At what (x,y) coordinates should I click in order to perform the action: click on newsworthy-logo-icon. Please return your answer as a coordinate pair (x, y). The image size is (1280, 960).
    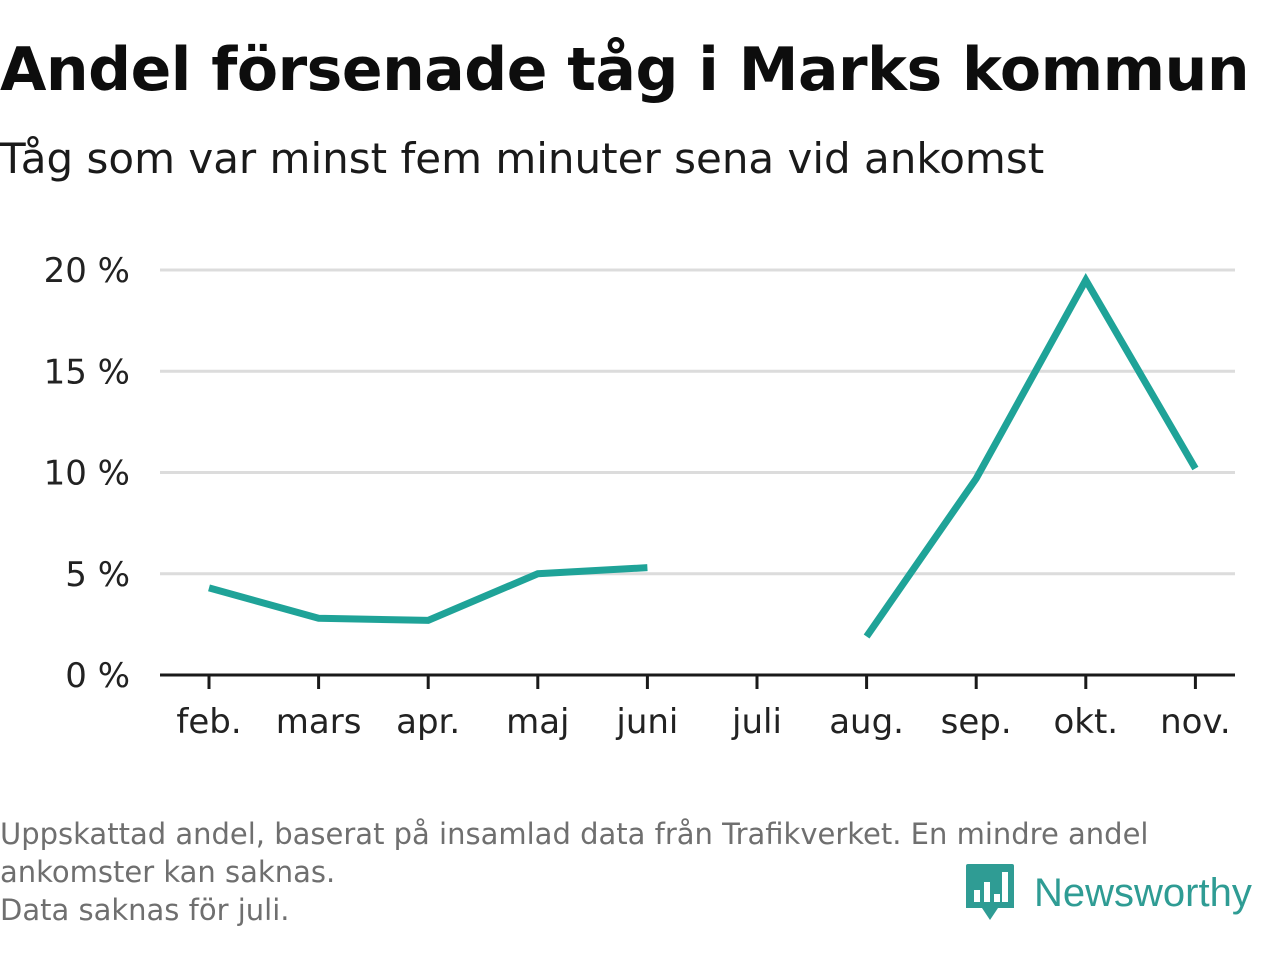
    Looking at the image, I should click on (990, 892).